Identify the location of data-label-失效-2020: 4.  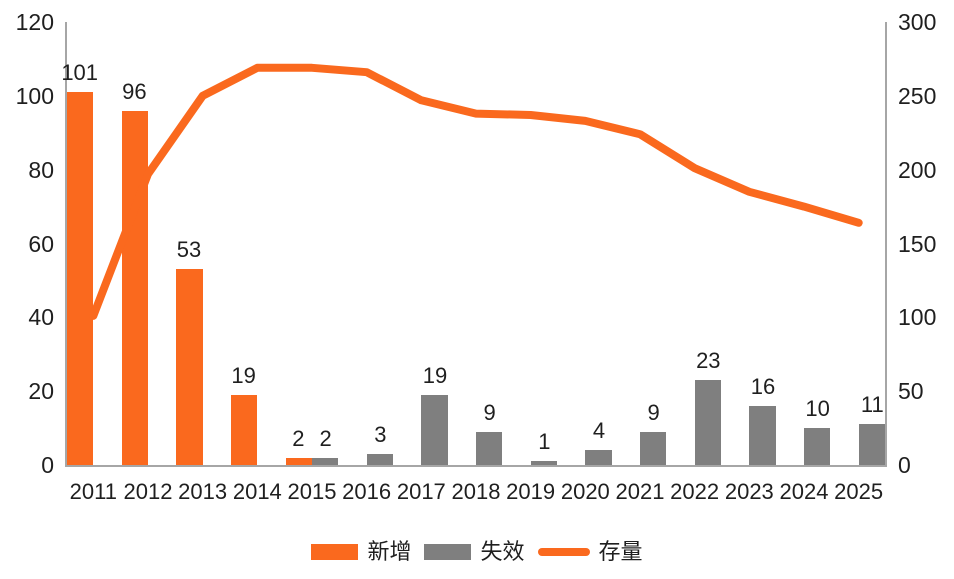
(599, 431).